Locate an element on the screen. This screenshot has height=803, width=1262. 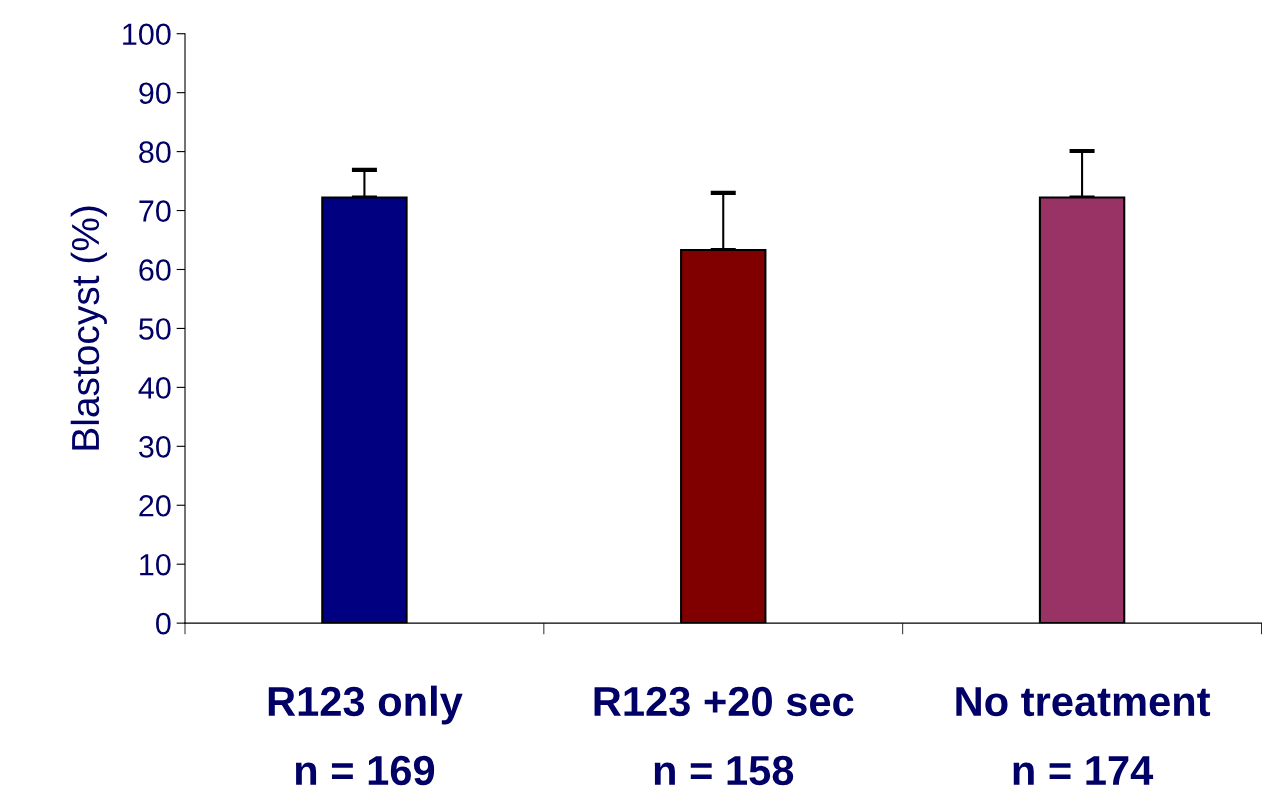
x-tick-label: R123 only n = 169 is located at coordinates (365, 735).